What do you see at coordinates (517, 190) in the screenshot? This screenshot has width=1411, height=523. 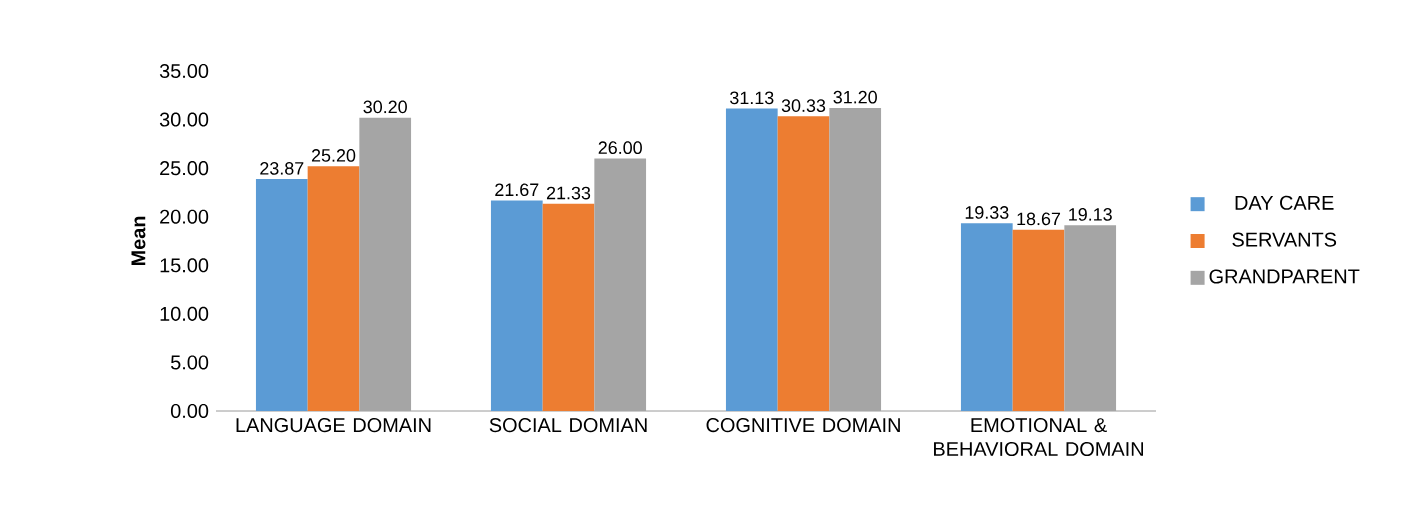 I see `data-label: 21.67` at bounding box center [517, 190].